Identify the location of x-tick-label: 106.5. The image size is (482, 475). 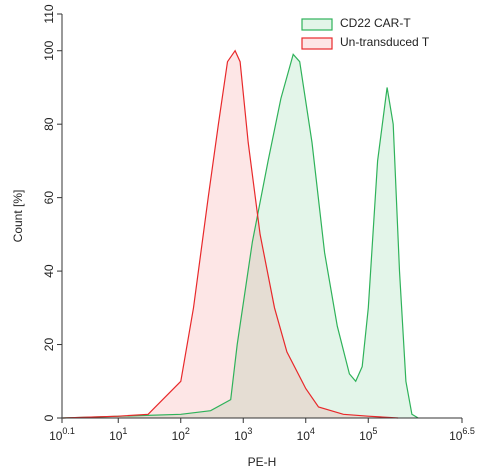
(462, 434).